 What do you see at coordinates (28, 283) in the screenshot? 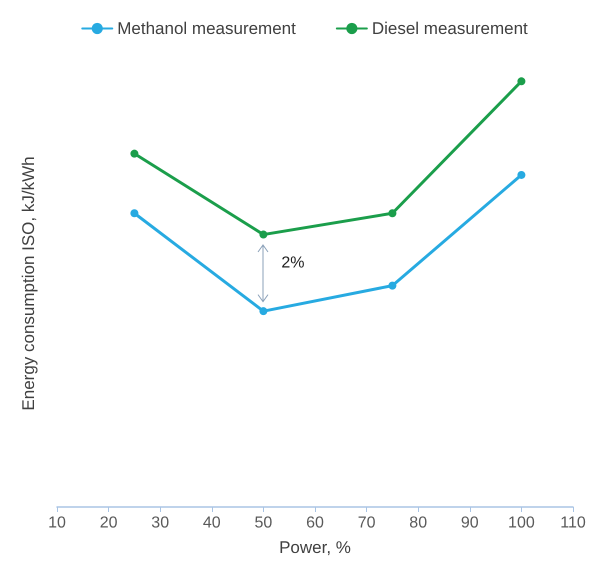
I see `y-axis-title: Energy consumption ISO, kJ/kWh` at bounding box center [28, 283].